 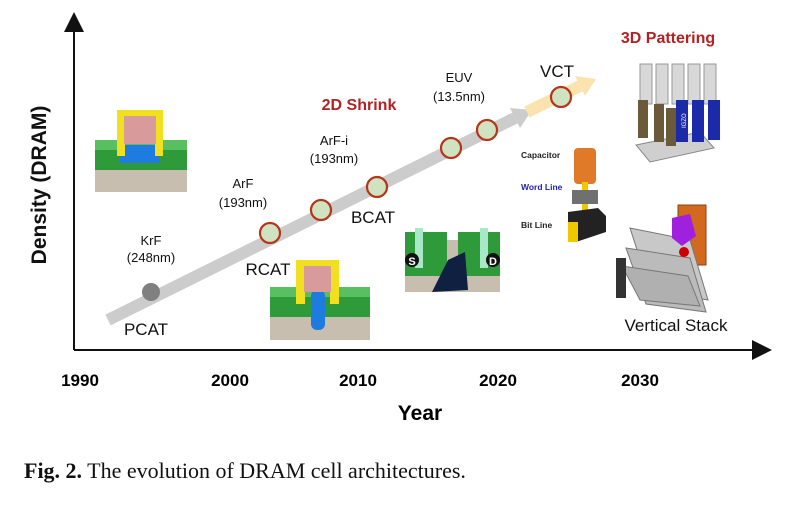 I want to click on caption-label: Fig. 2., so click(x=53, y=470).